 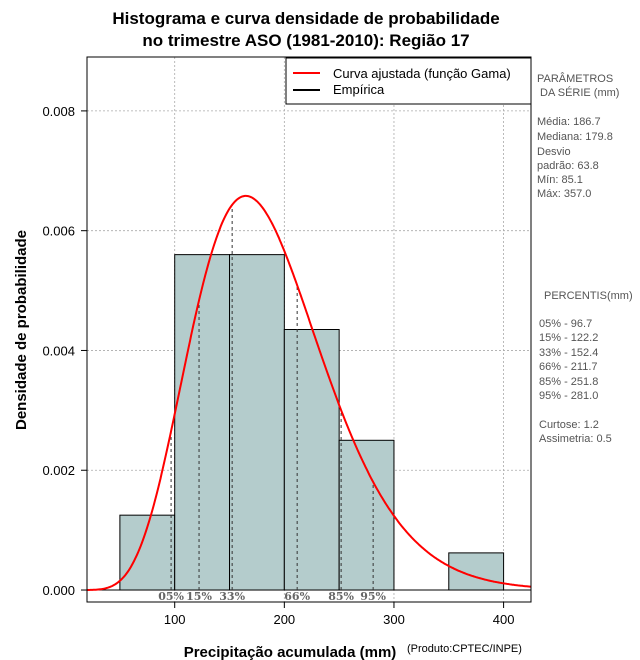 What do you see at coordinates (305, 40) in the screenshot?
I see `chart-title-line2: no trimestre ASO (1981-2010): Região 17` at bounding box center [305, 40].